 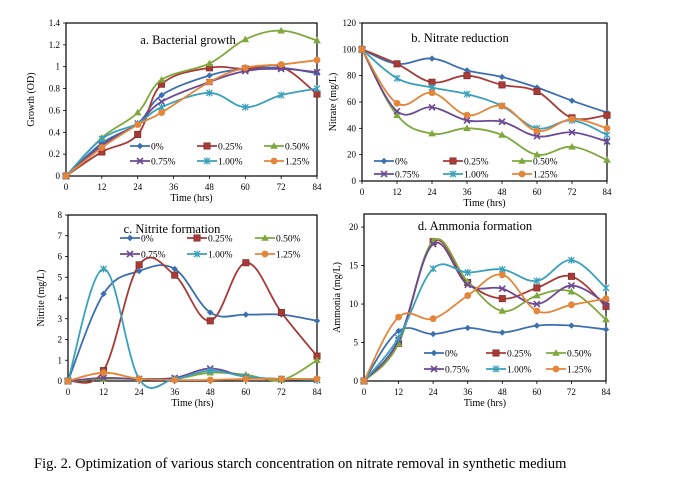 What do you see at coordinates (173, 229) in the screenshot?
I see `chart-title: c. Nitrite formation` at bounding box center [173, 229].